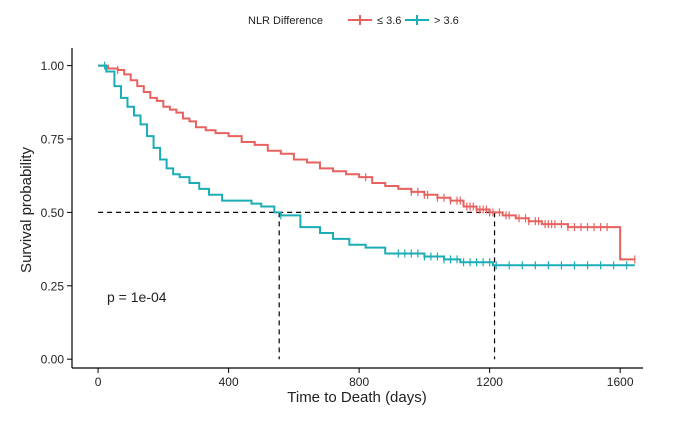 The image size is (695, 422). What do you see at coordinates (53, 360) in the screenshot?
I see `y-tick-label: 0.00` at bounding box center [53, 360].